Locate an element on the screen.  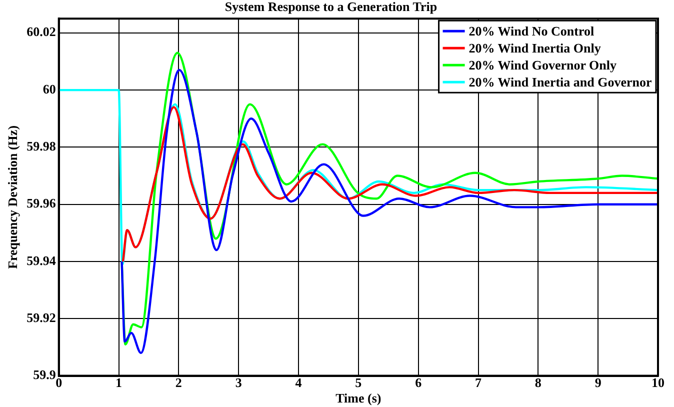
x-tick-label: 8 is located at coordinates (538, 382).